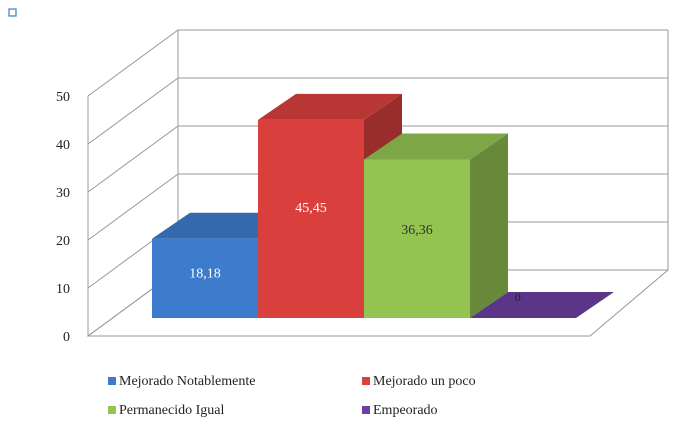 Image resolution: width=676 pixels, height=428 pixels. What do you see at coordinates (63, 289) in the screenshot?
I see `y-tick-label: 10` at bounding box center [63, 289].